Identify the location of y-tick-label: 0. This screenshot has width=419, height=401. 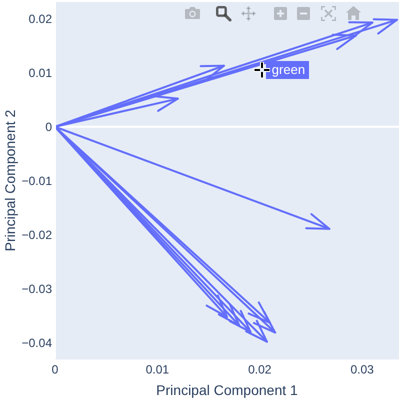
(48, 127).